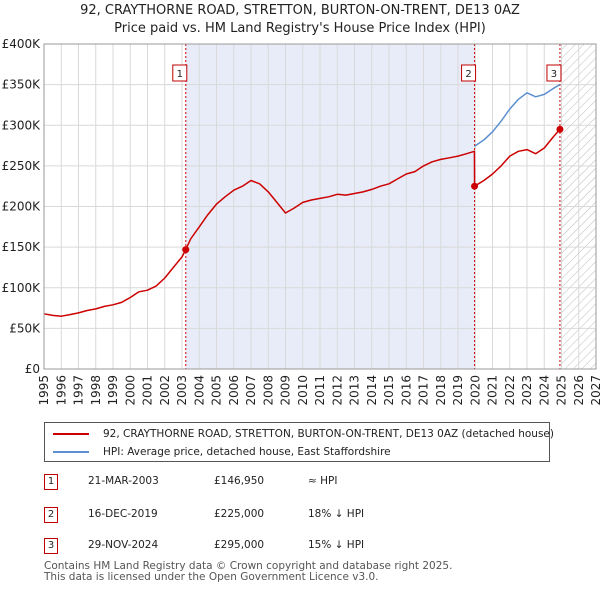 This screenshot has height=590, width=600. What do you see at coordinates (22, 125) in the screenshot?
I see `y-tick-label: £300K` at bounding box center [22, 125].